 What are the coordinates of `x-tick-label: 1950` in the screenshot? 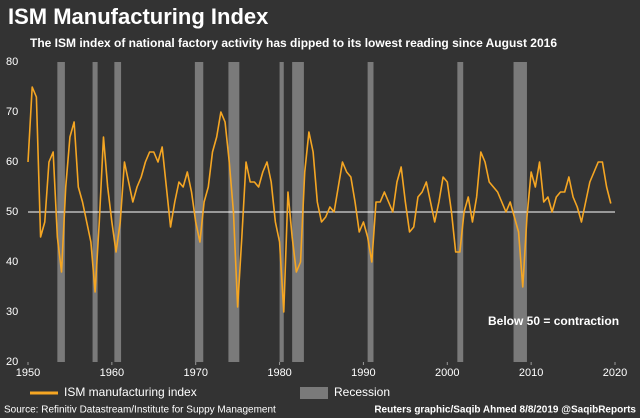 It's located at (28, 373).